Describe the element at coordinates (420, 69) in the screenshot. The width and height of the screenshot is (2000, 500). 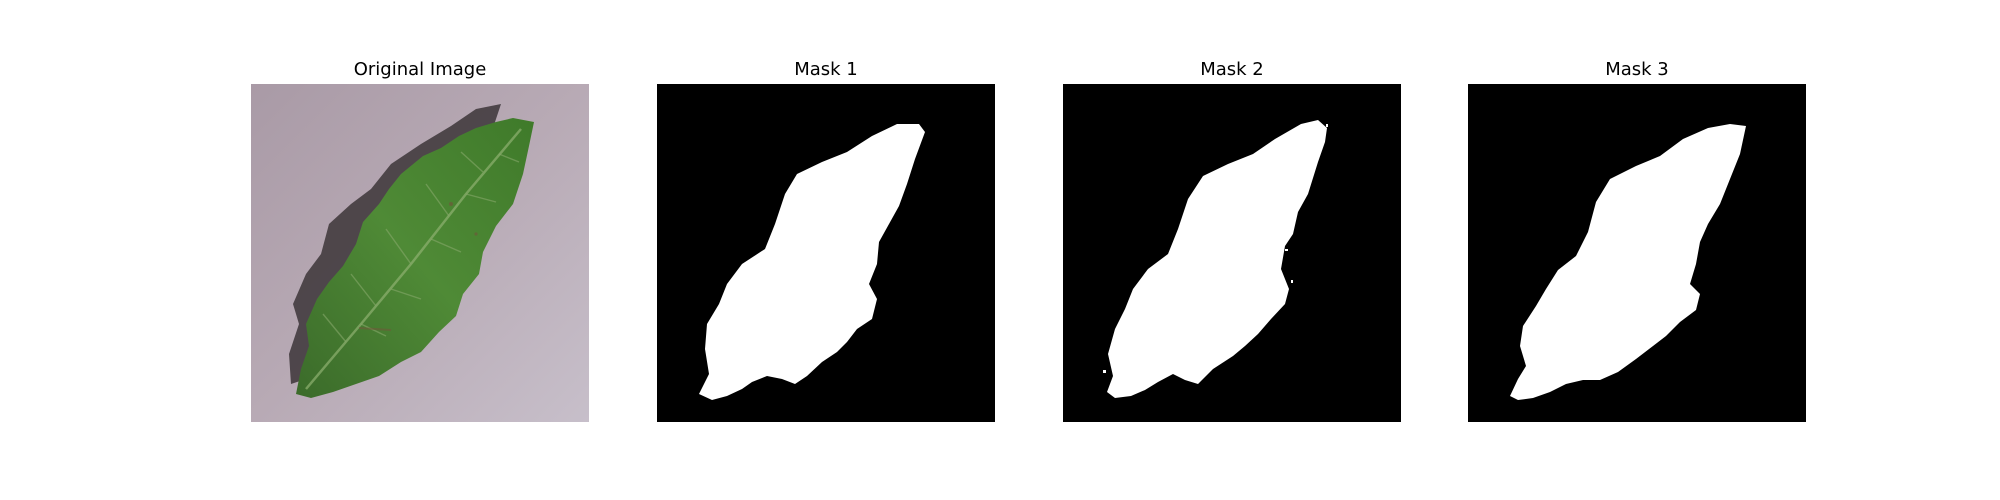
I see `panel-title-original: Original Image` at that location.